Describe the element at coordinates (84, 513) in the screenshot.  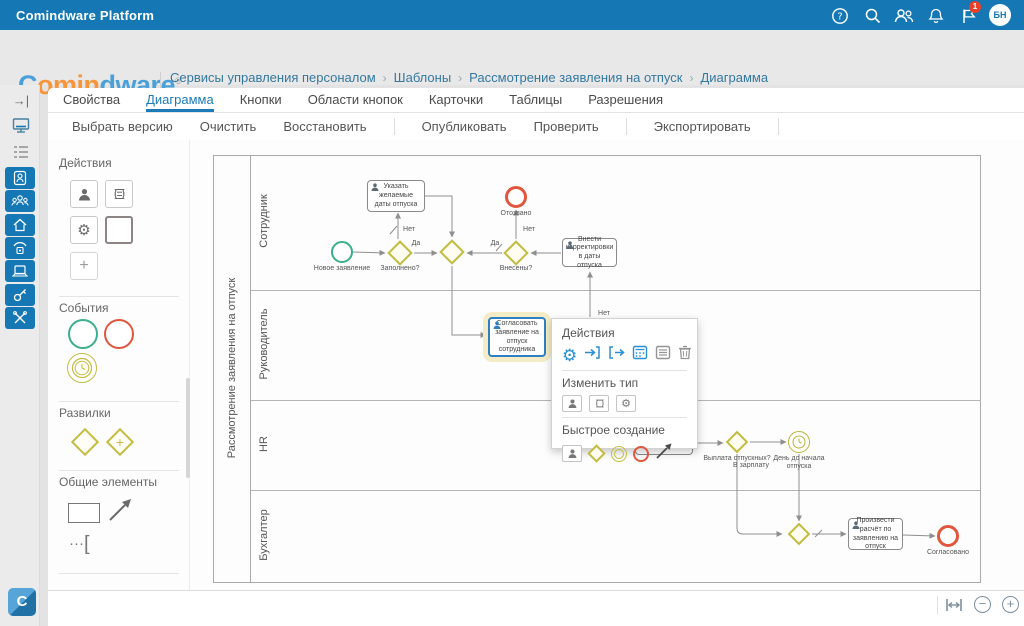
I see `rectangle-button` at that location.